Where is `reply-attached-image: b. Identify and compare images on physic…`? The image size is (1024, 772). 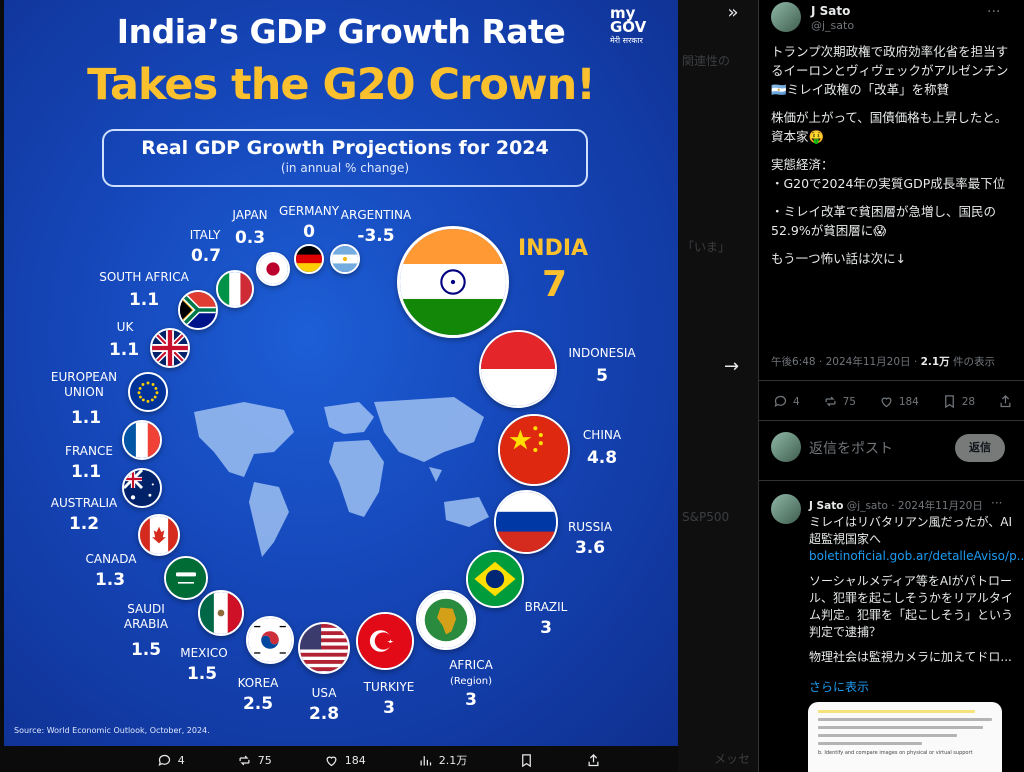 reply-attached-image: b. Identify and compare images on physic… is located at coordinates (905, 737).